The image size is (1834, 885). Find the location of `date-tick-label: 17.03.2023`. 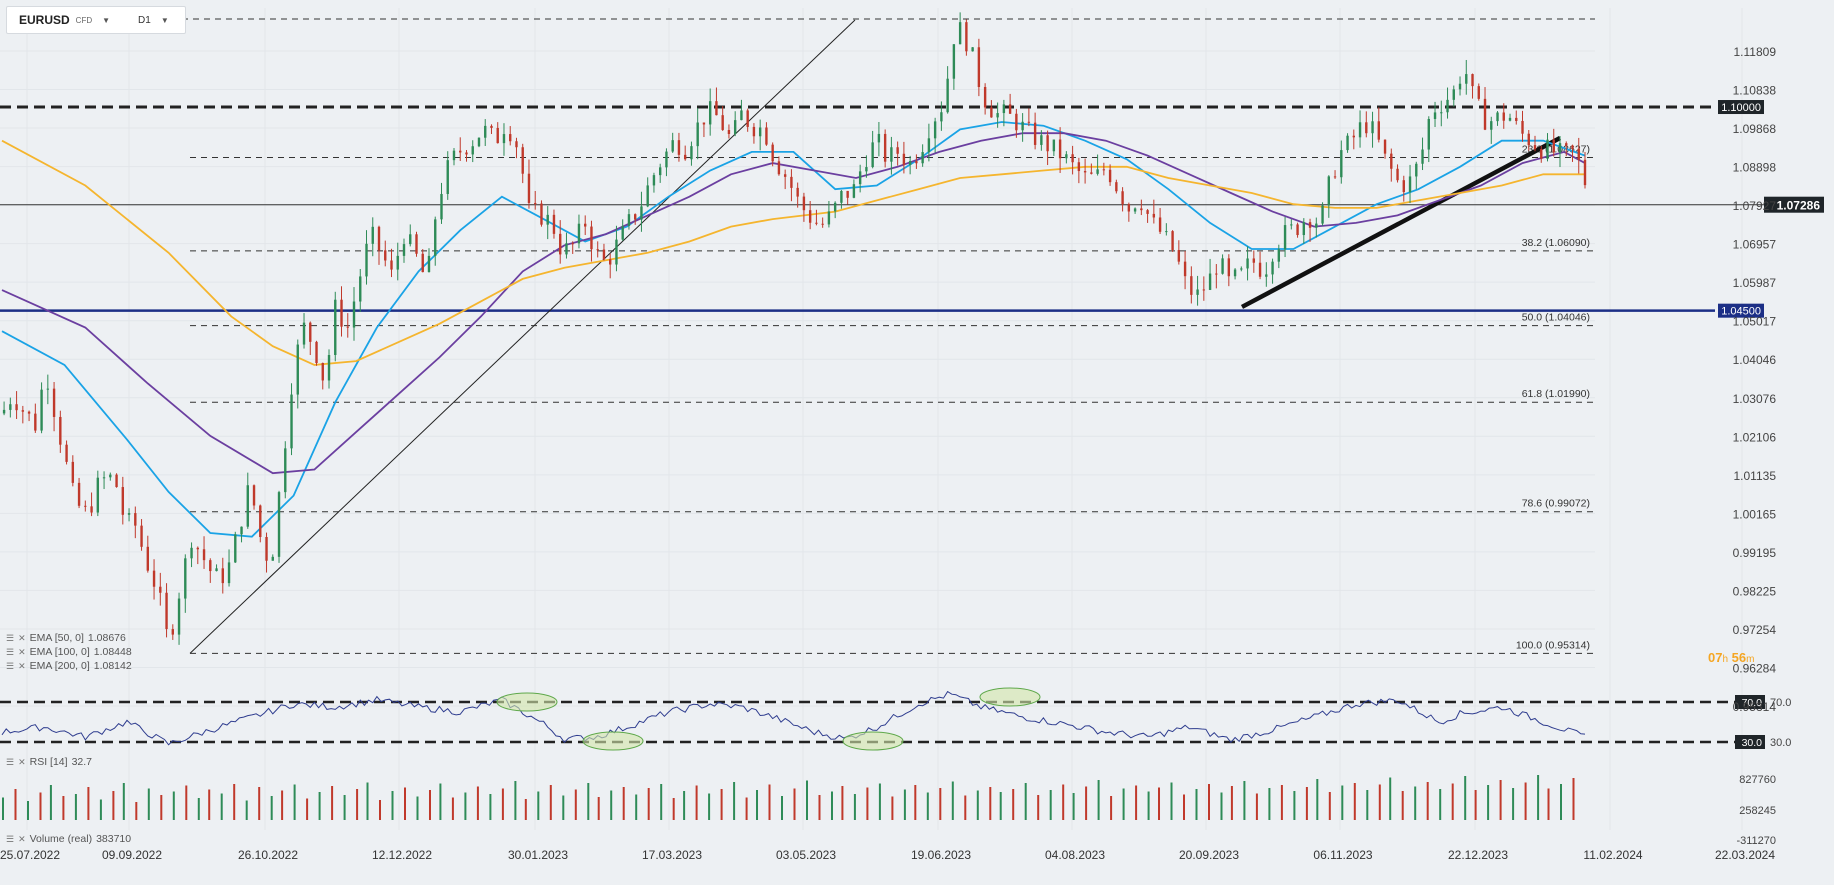

date-tick-label: 17.03.2023 is located at coordinates (672, 855).